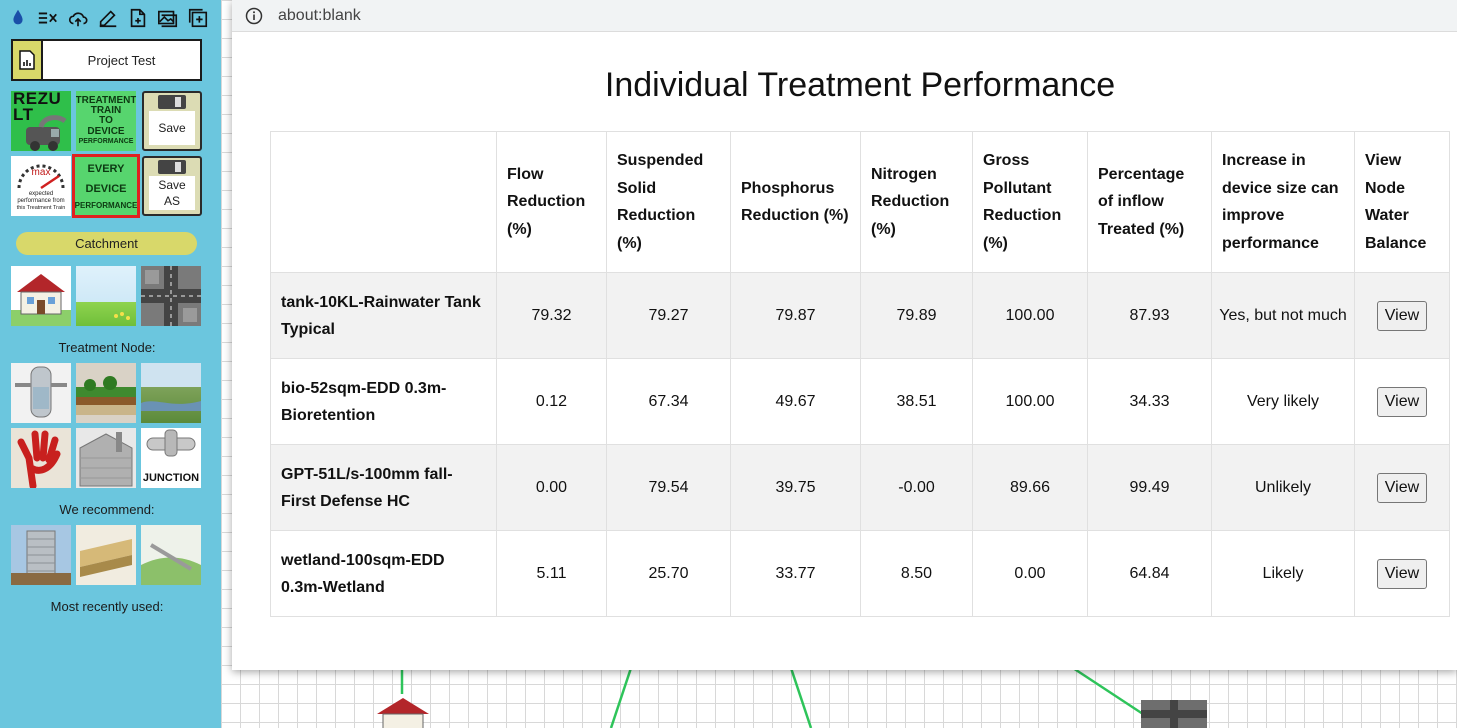 Image resolution: width=1457 pixels, height=728 pixels. What do you see at coordinates (106, 395) in the screenshot?
I see `bioretention-icon` at bounding box center [106, 395].